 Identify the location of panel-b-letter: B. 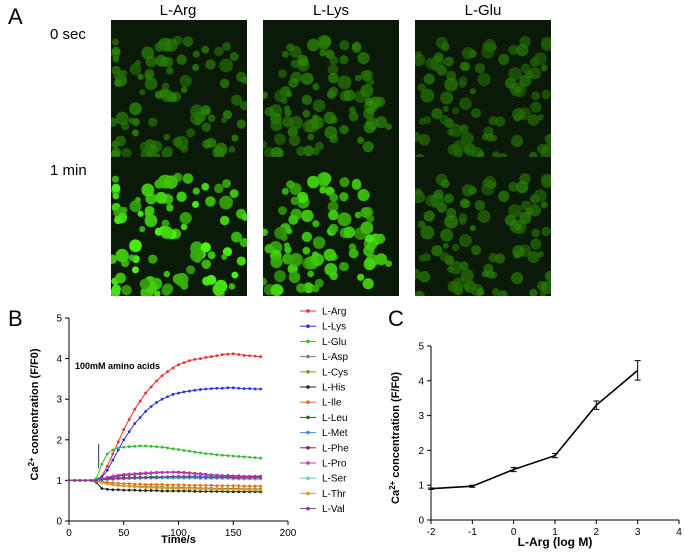
(15, 318).